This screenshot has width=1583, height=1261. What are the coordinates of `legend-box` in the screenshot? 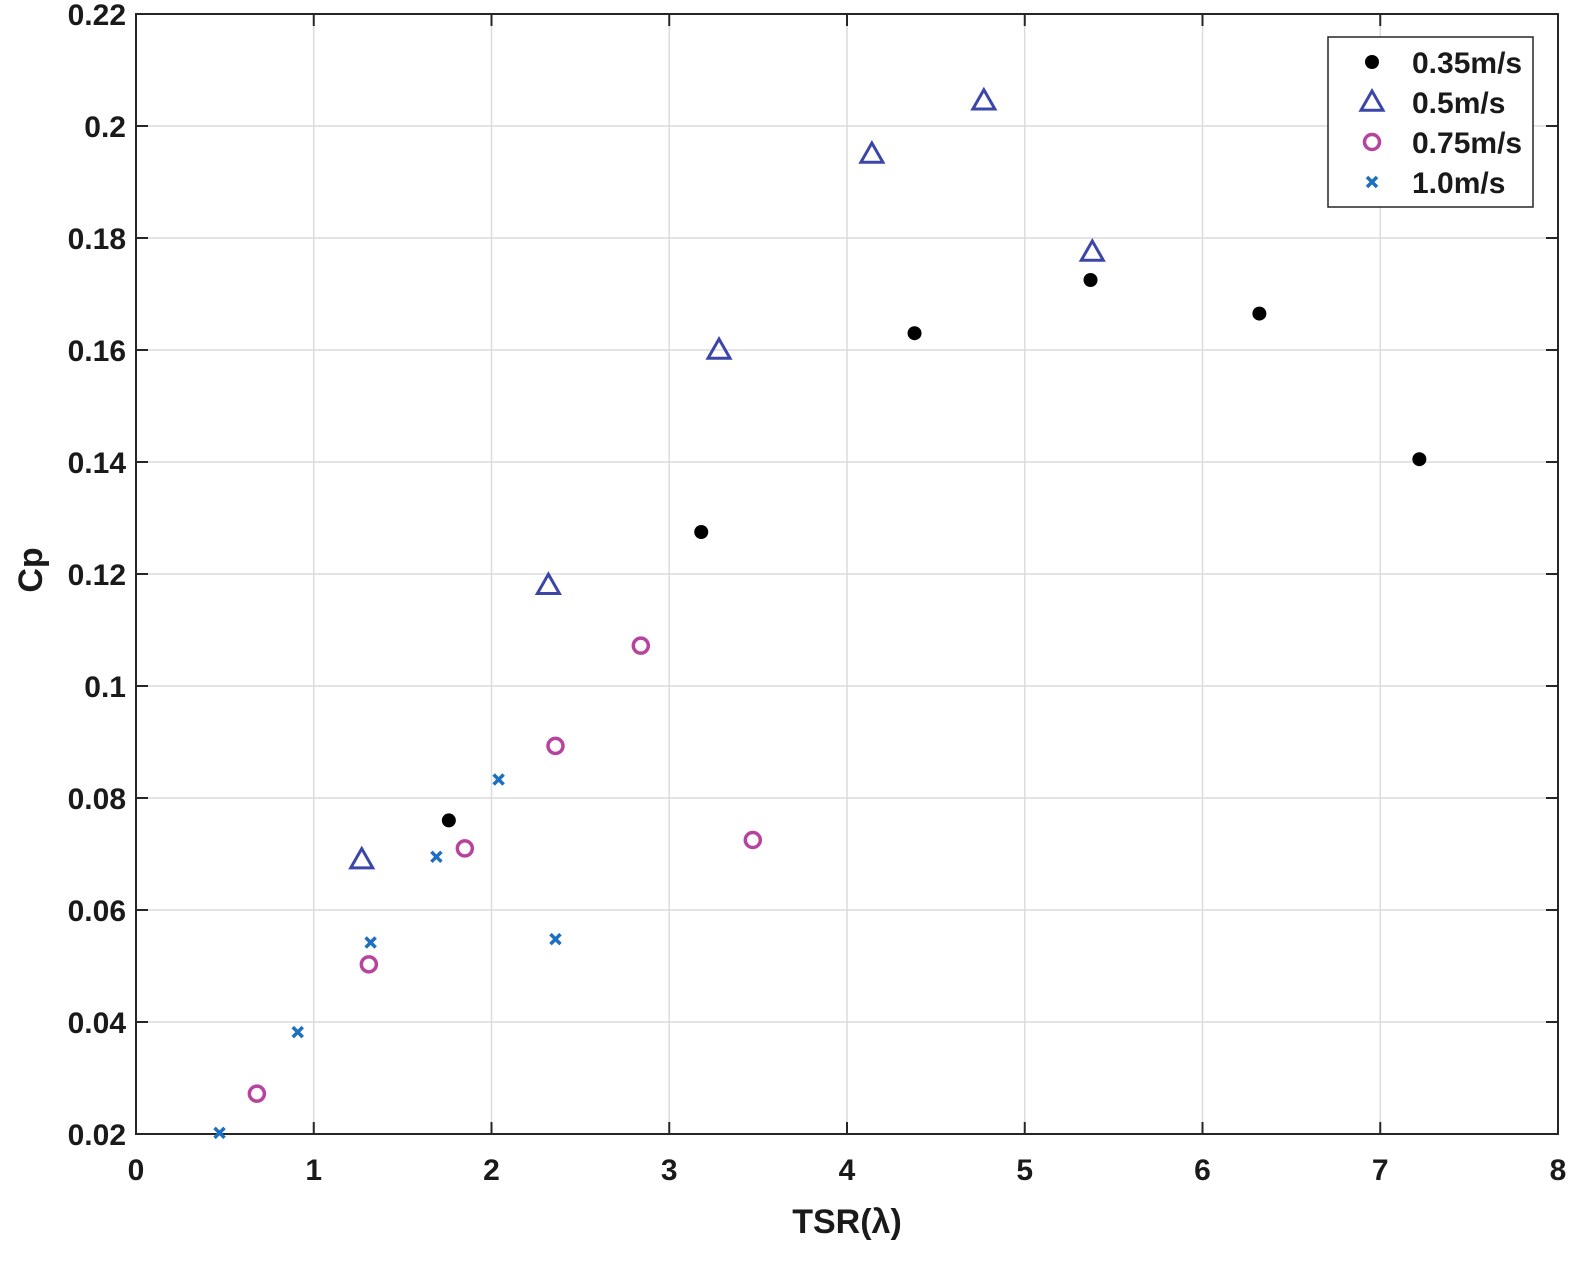 It's located at (1430, 122).